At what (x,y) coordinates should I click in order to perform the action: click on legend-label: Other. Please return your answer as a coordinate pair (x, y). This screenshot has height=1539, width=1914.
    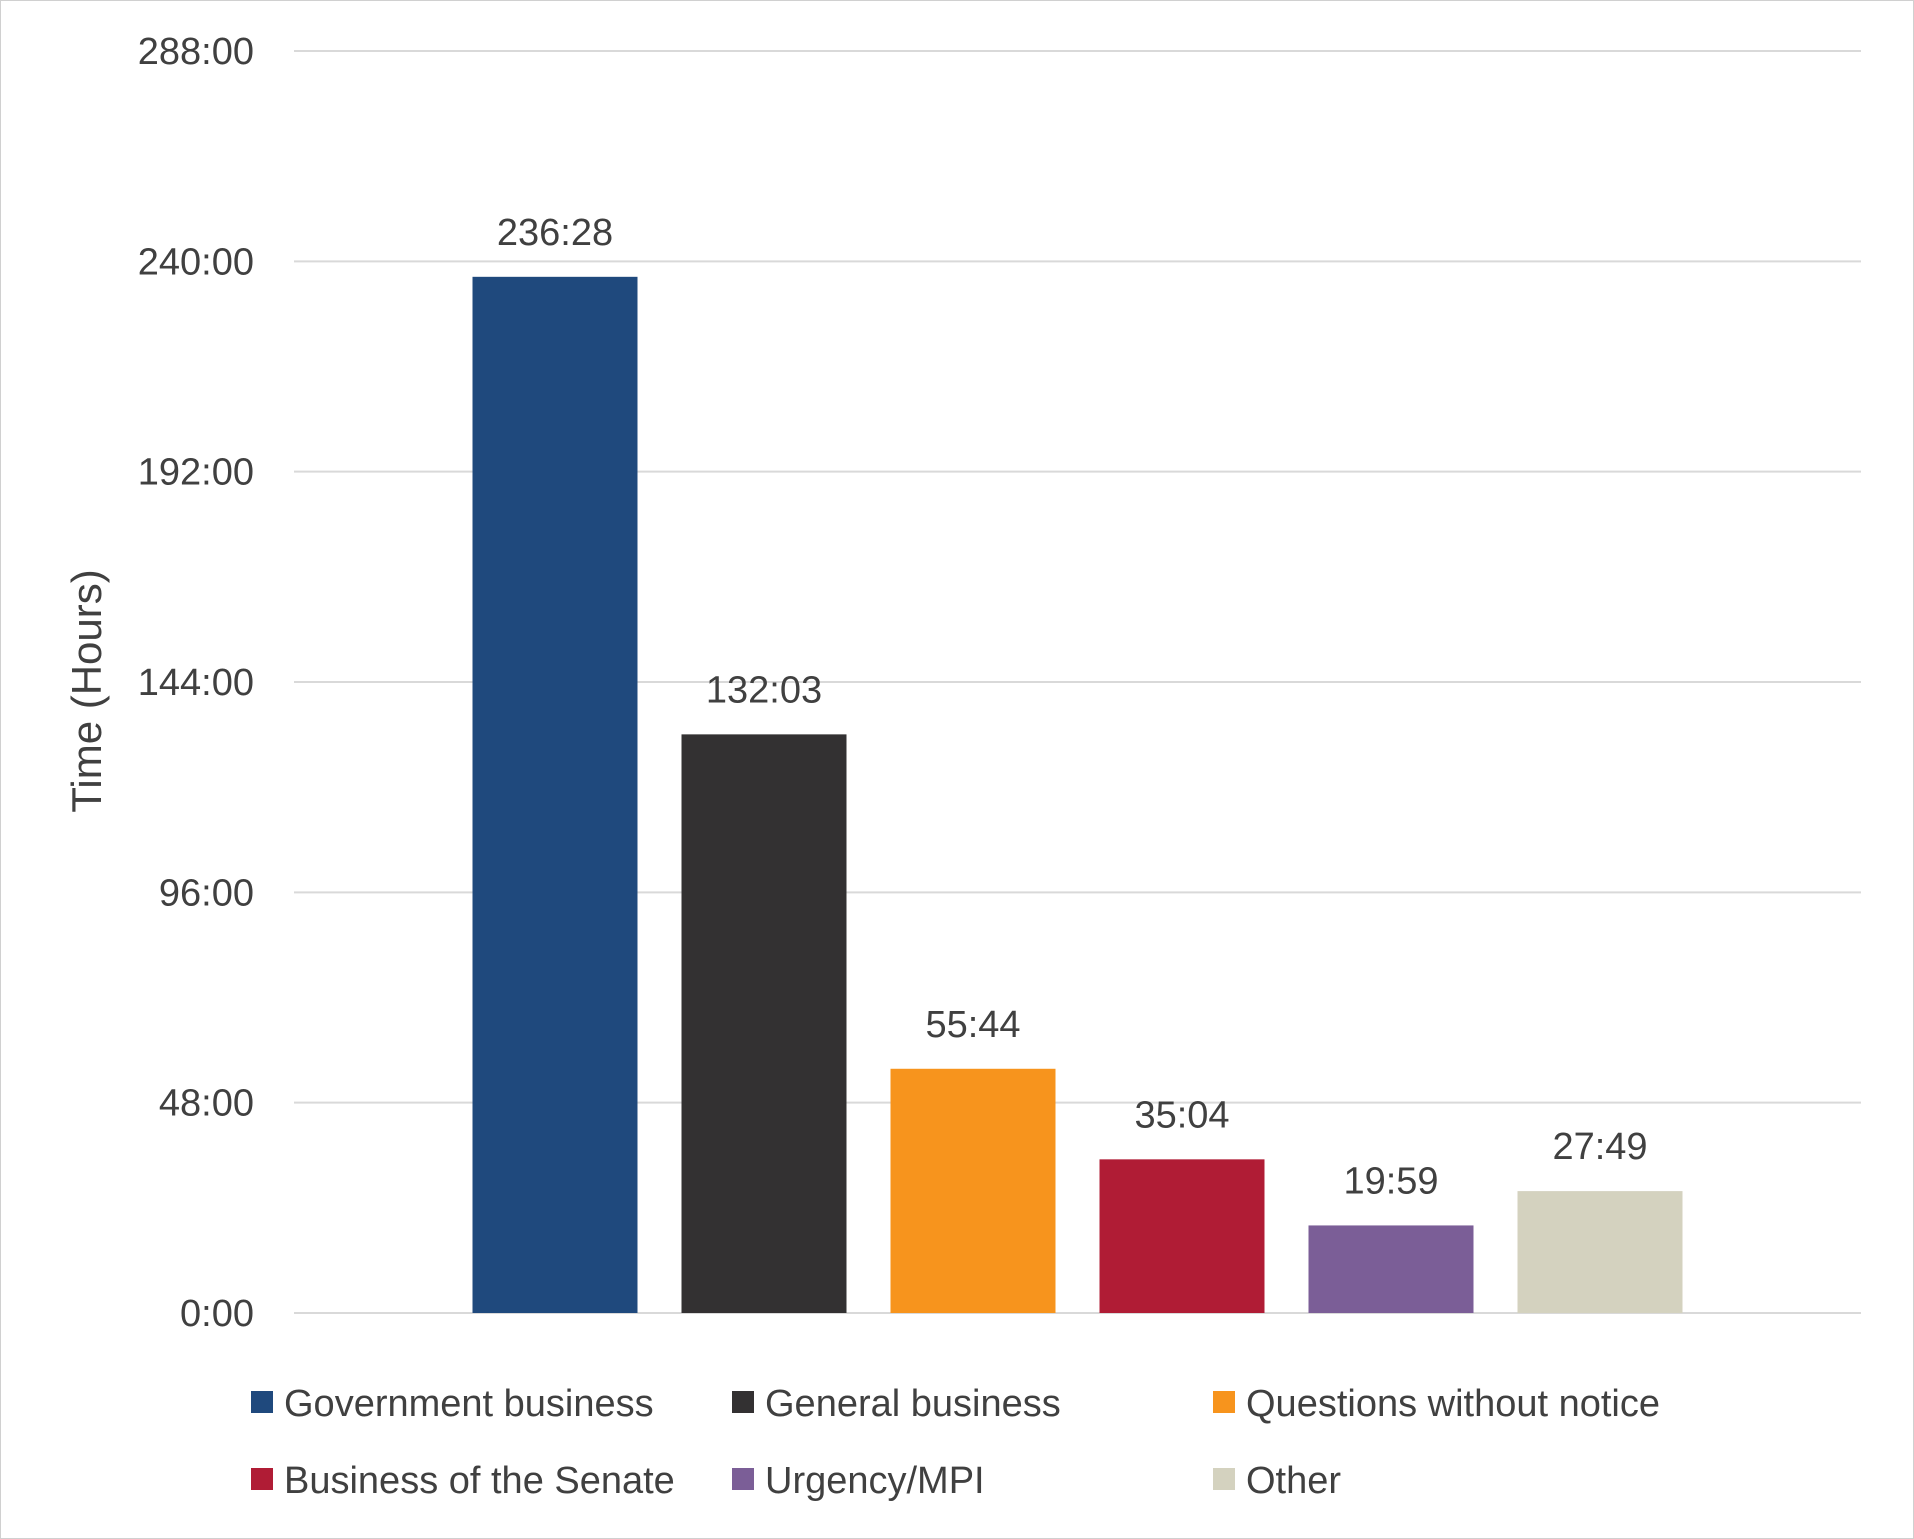
    Looking at the image, I should click on (1293, 1481).